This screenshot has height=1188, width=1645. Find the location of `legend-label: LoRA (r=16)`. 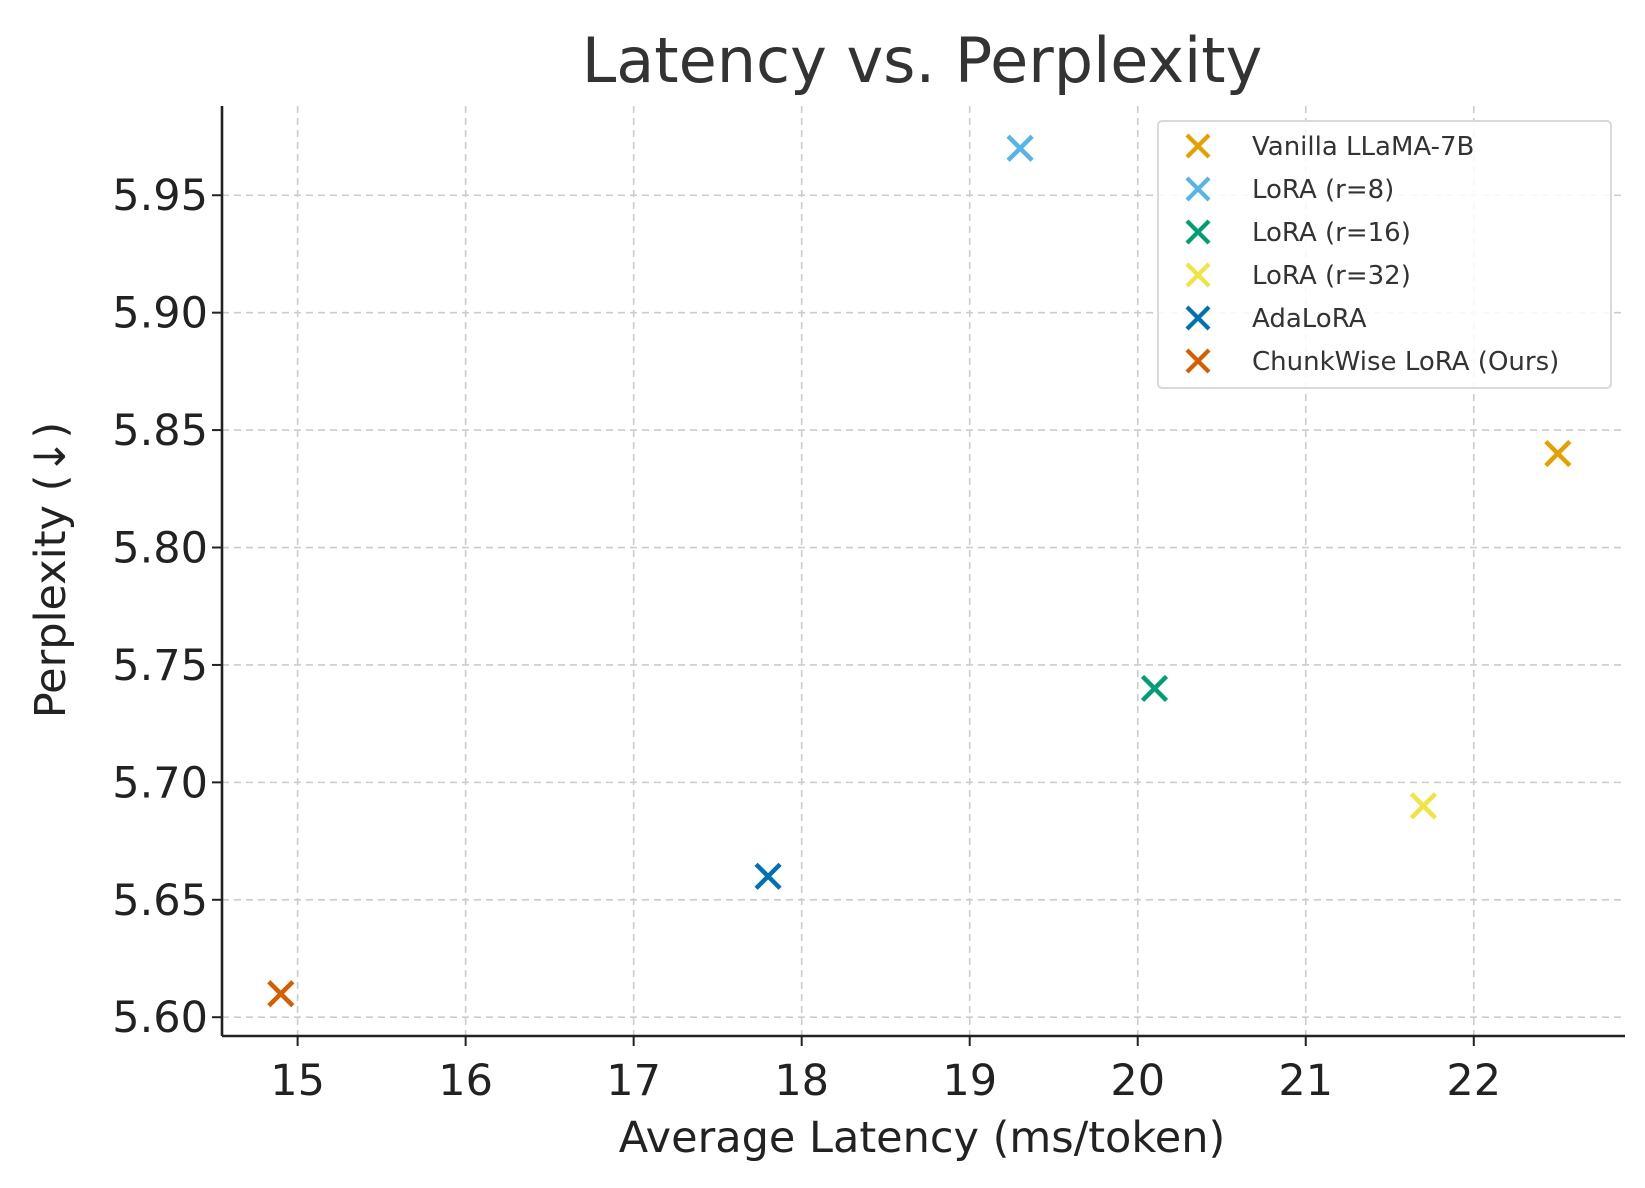

legend-label: LoRA (r=16) is located at coordinates (1331, 233).